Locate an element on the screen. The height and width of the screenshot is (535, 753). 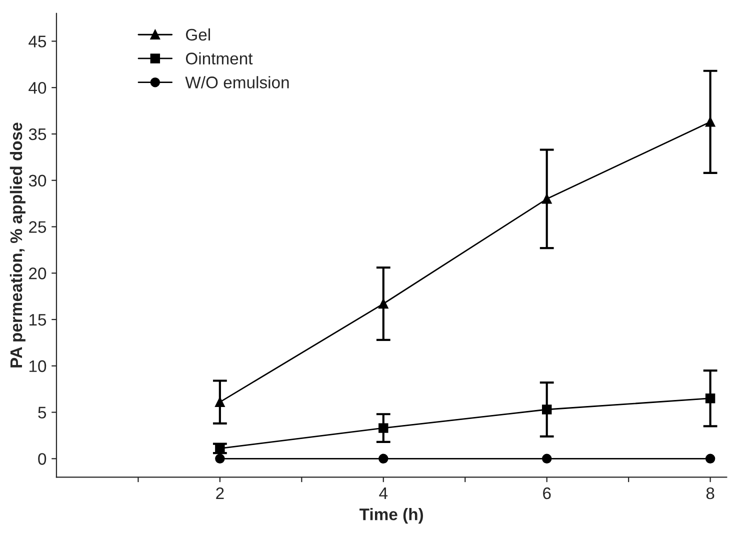
x-tick-label: 2 is located at coordinates (220, 493).